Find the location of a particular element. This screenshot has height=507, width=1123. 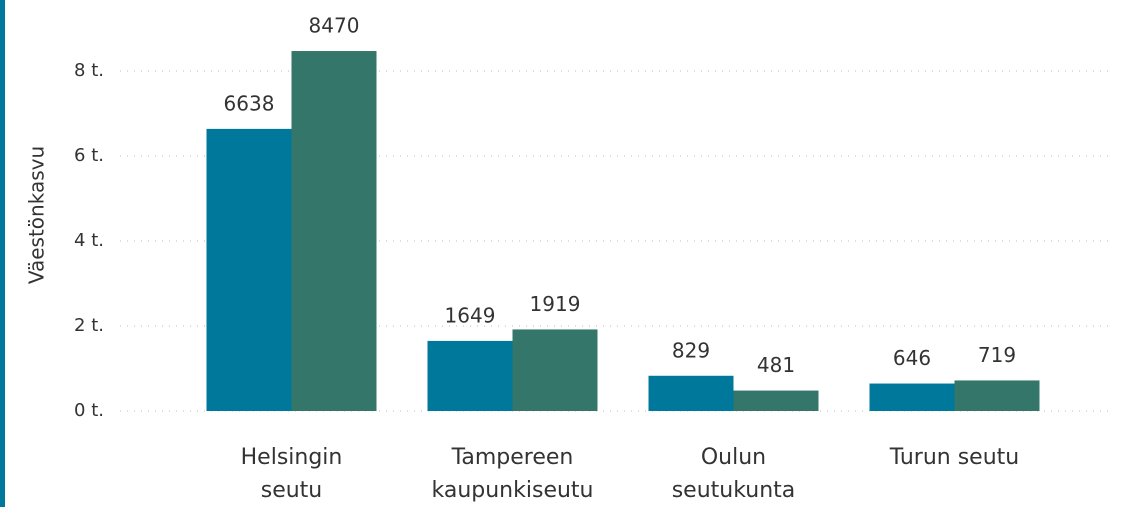

value-label: 1919 is located at coordinates (555, 304).